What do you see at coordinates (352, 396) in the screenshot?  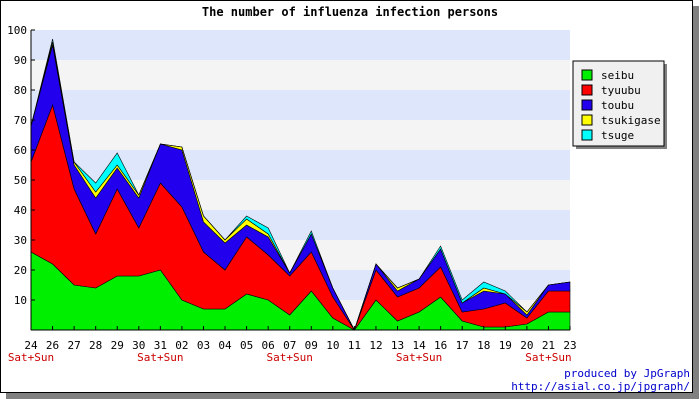 I see `frame-shadow-bottom` at bounding box center [352, 396].